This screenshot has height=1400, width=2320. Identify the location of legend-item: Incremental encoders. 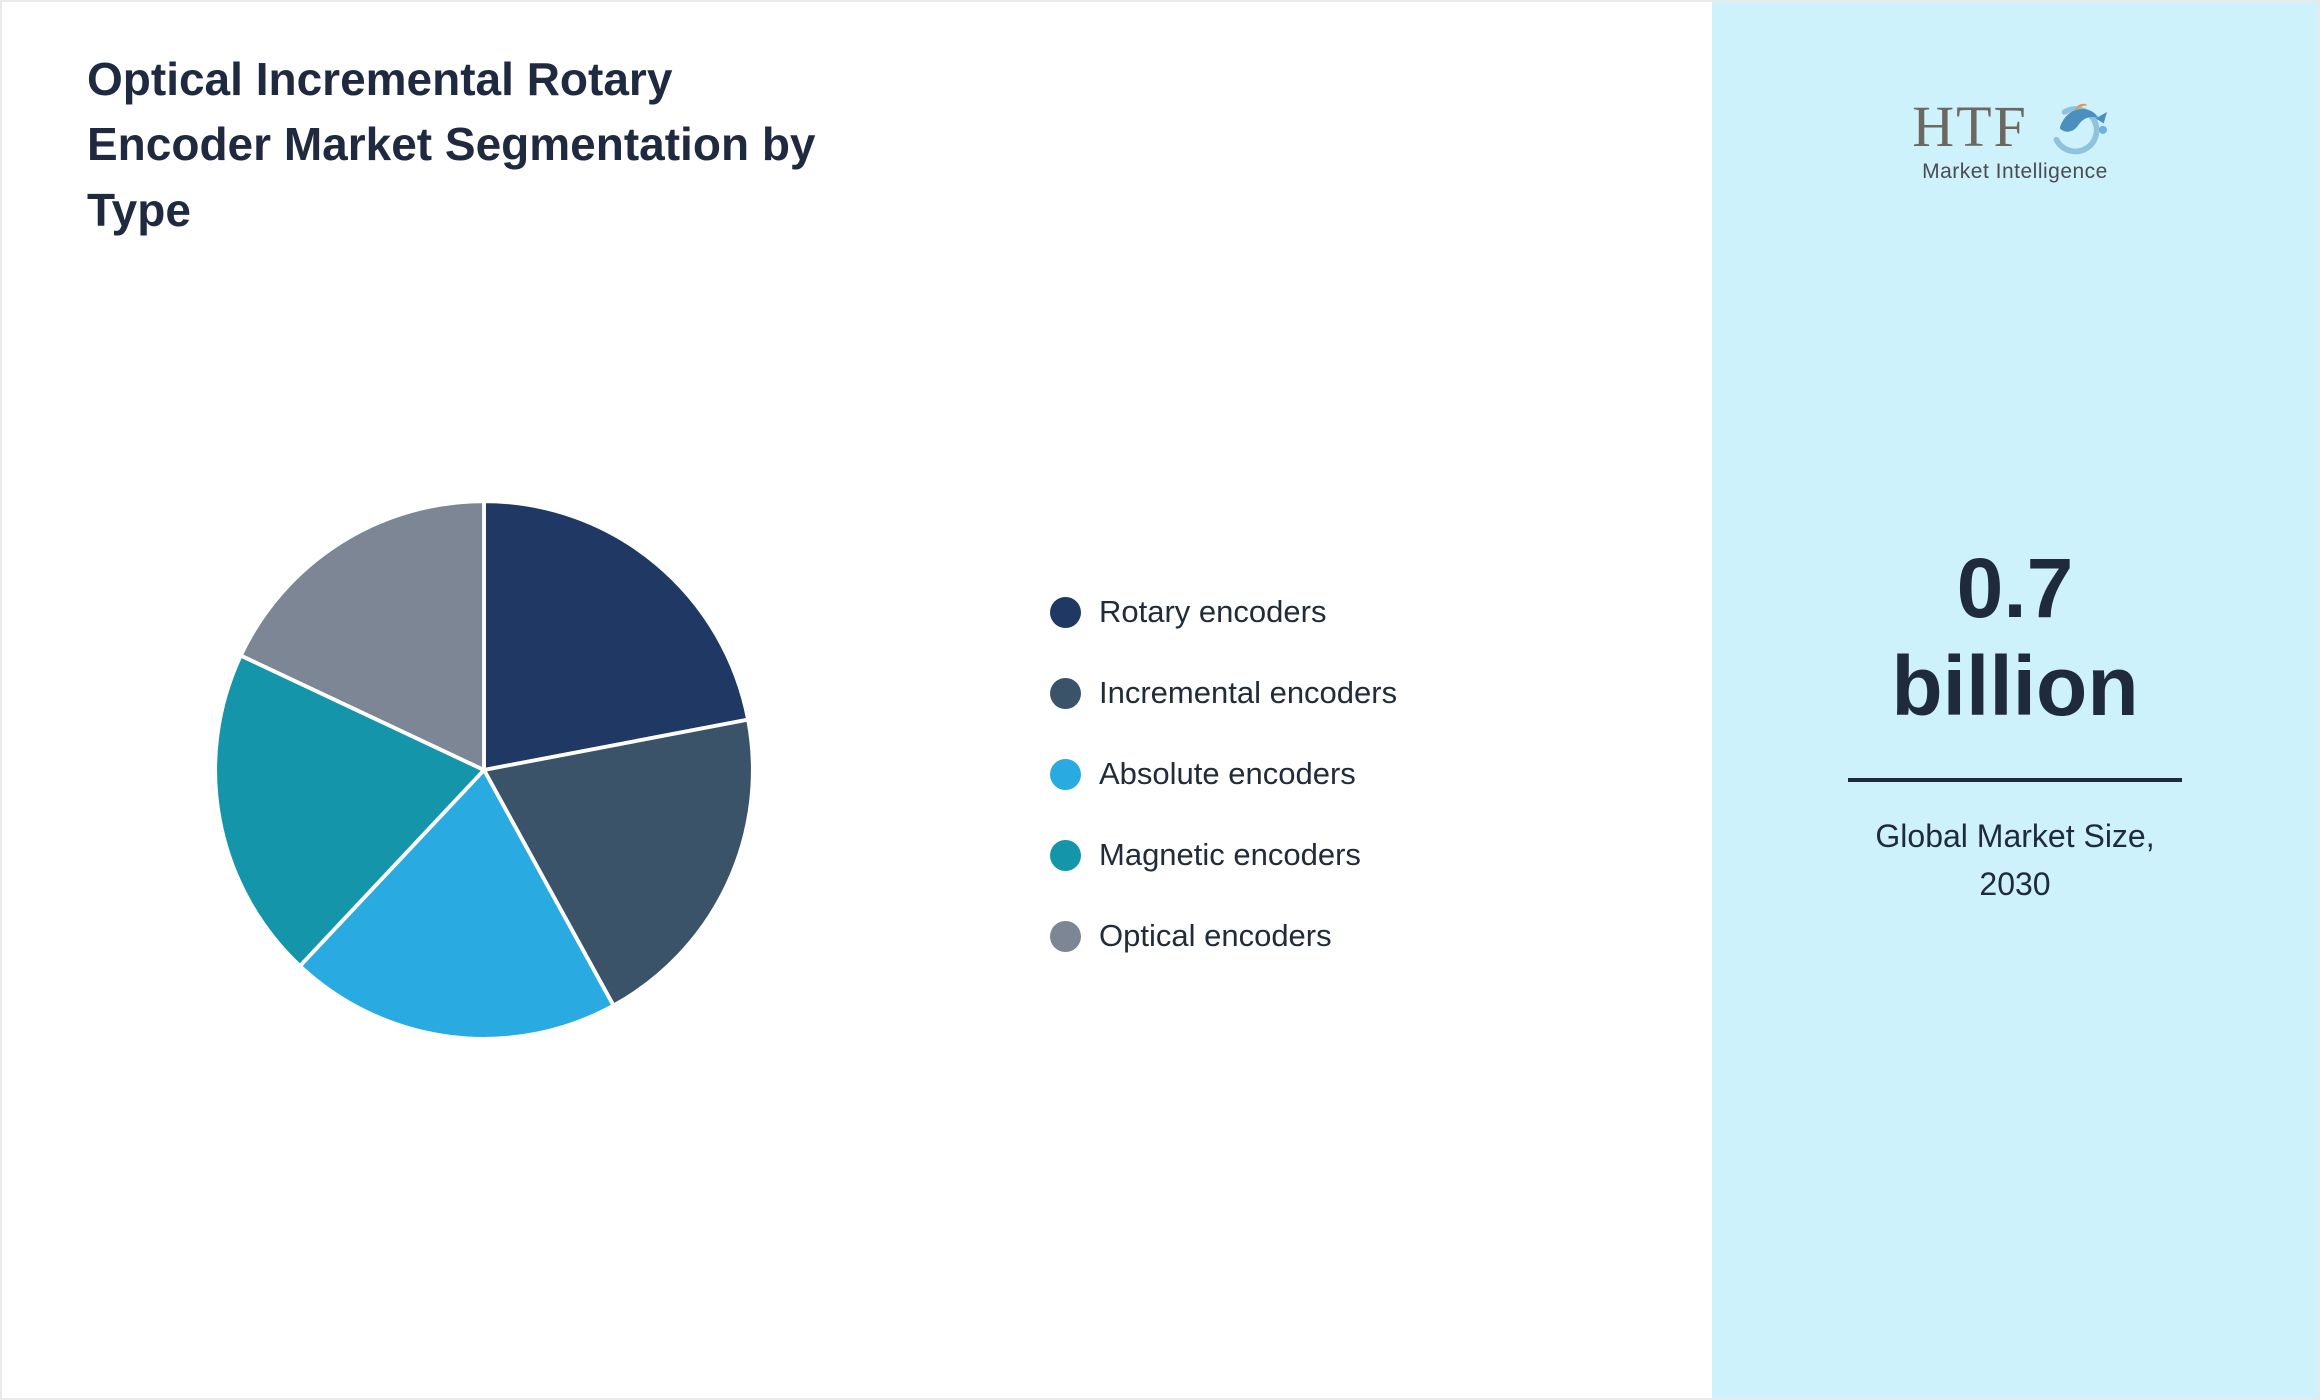
(1223, 693).